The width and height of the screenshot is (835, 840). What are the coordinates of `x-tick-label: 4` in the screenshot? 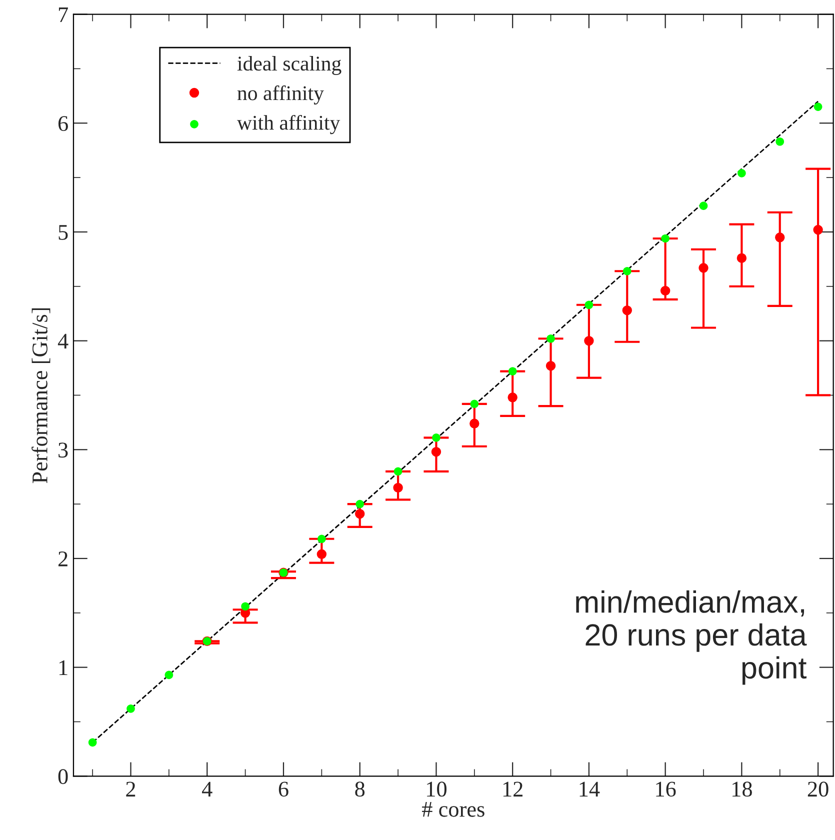 It's located at (207, 789).